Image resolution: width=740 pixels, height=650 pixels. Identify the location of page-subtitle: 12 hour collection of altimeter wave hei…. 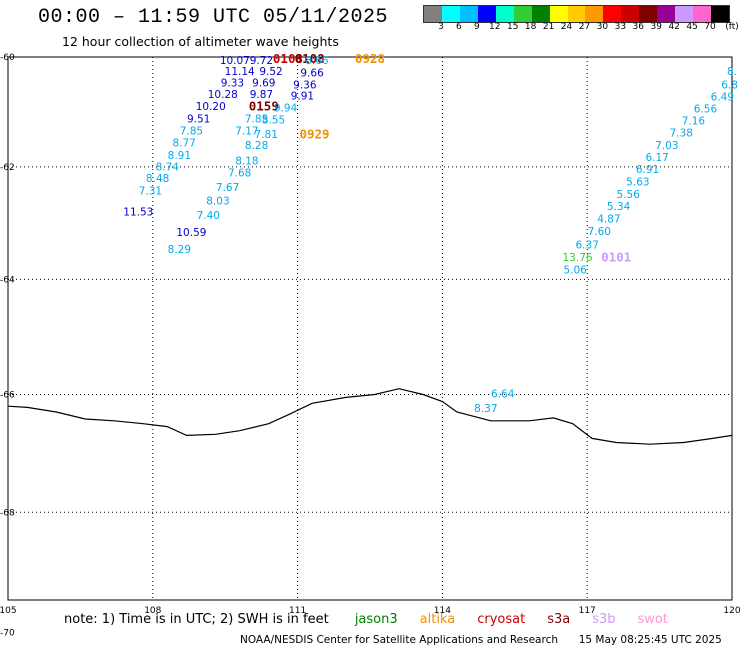
(200, 41).